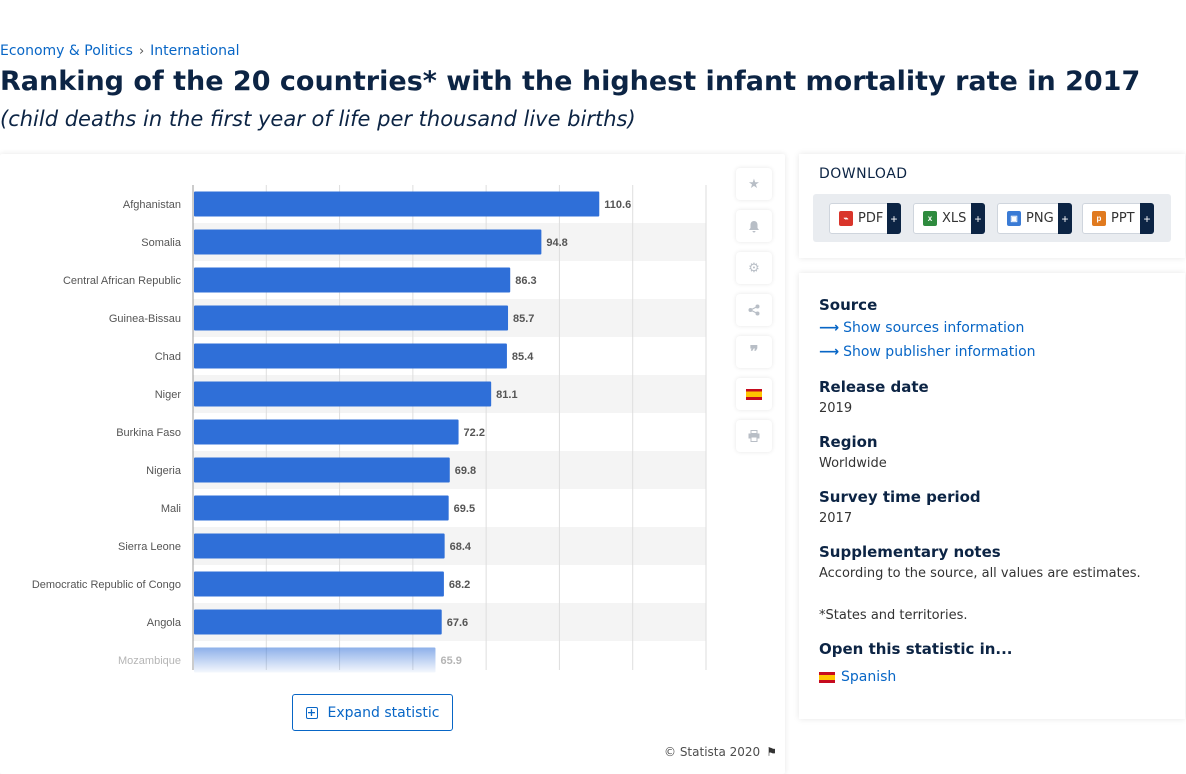  Describe the element at coordinates (954, 218) in the screenshot. I see `download-xls-label: XLS` at that location.